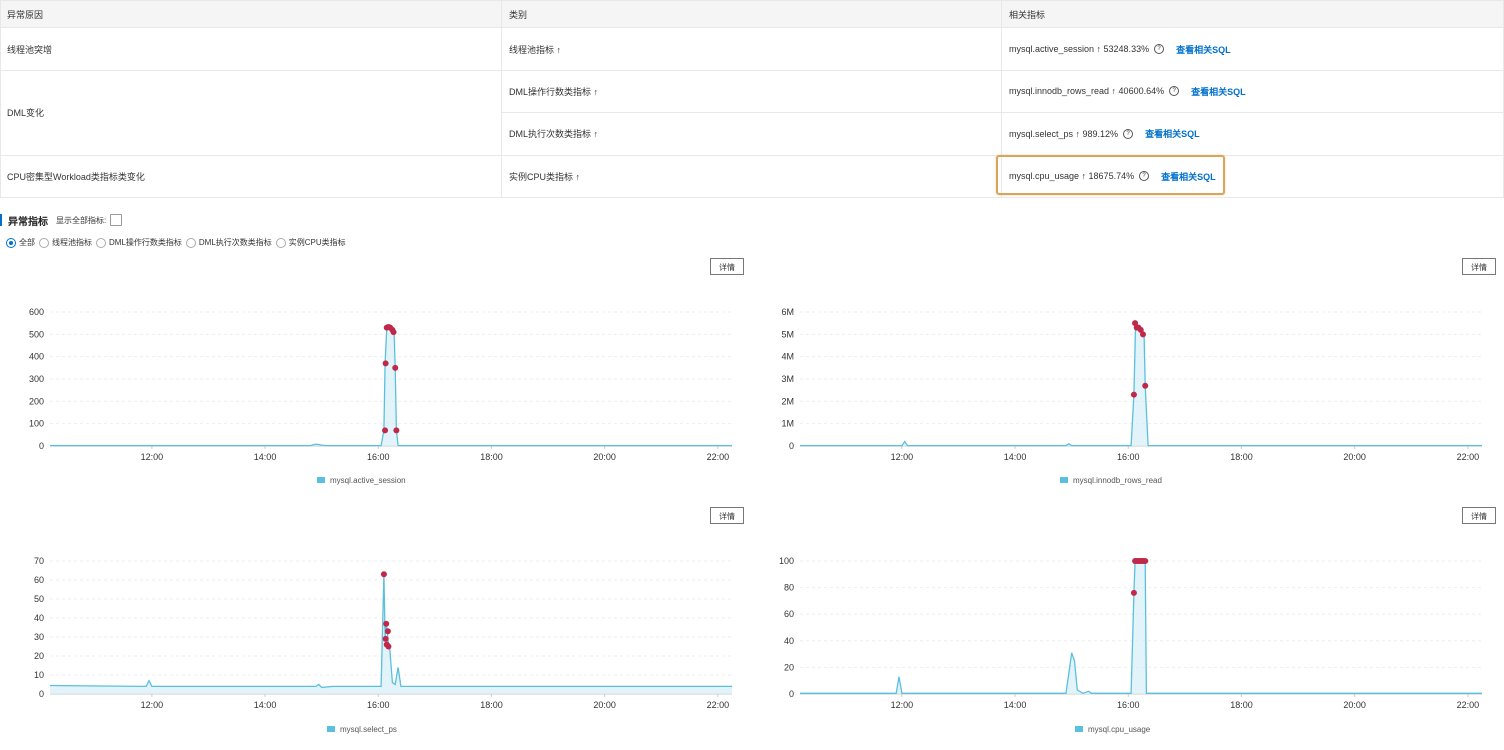 The image size is (1504, 750). Describe the element at coordinates (39, 656) in the screenshot. I see `y-tick-label: 20` at that location.